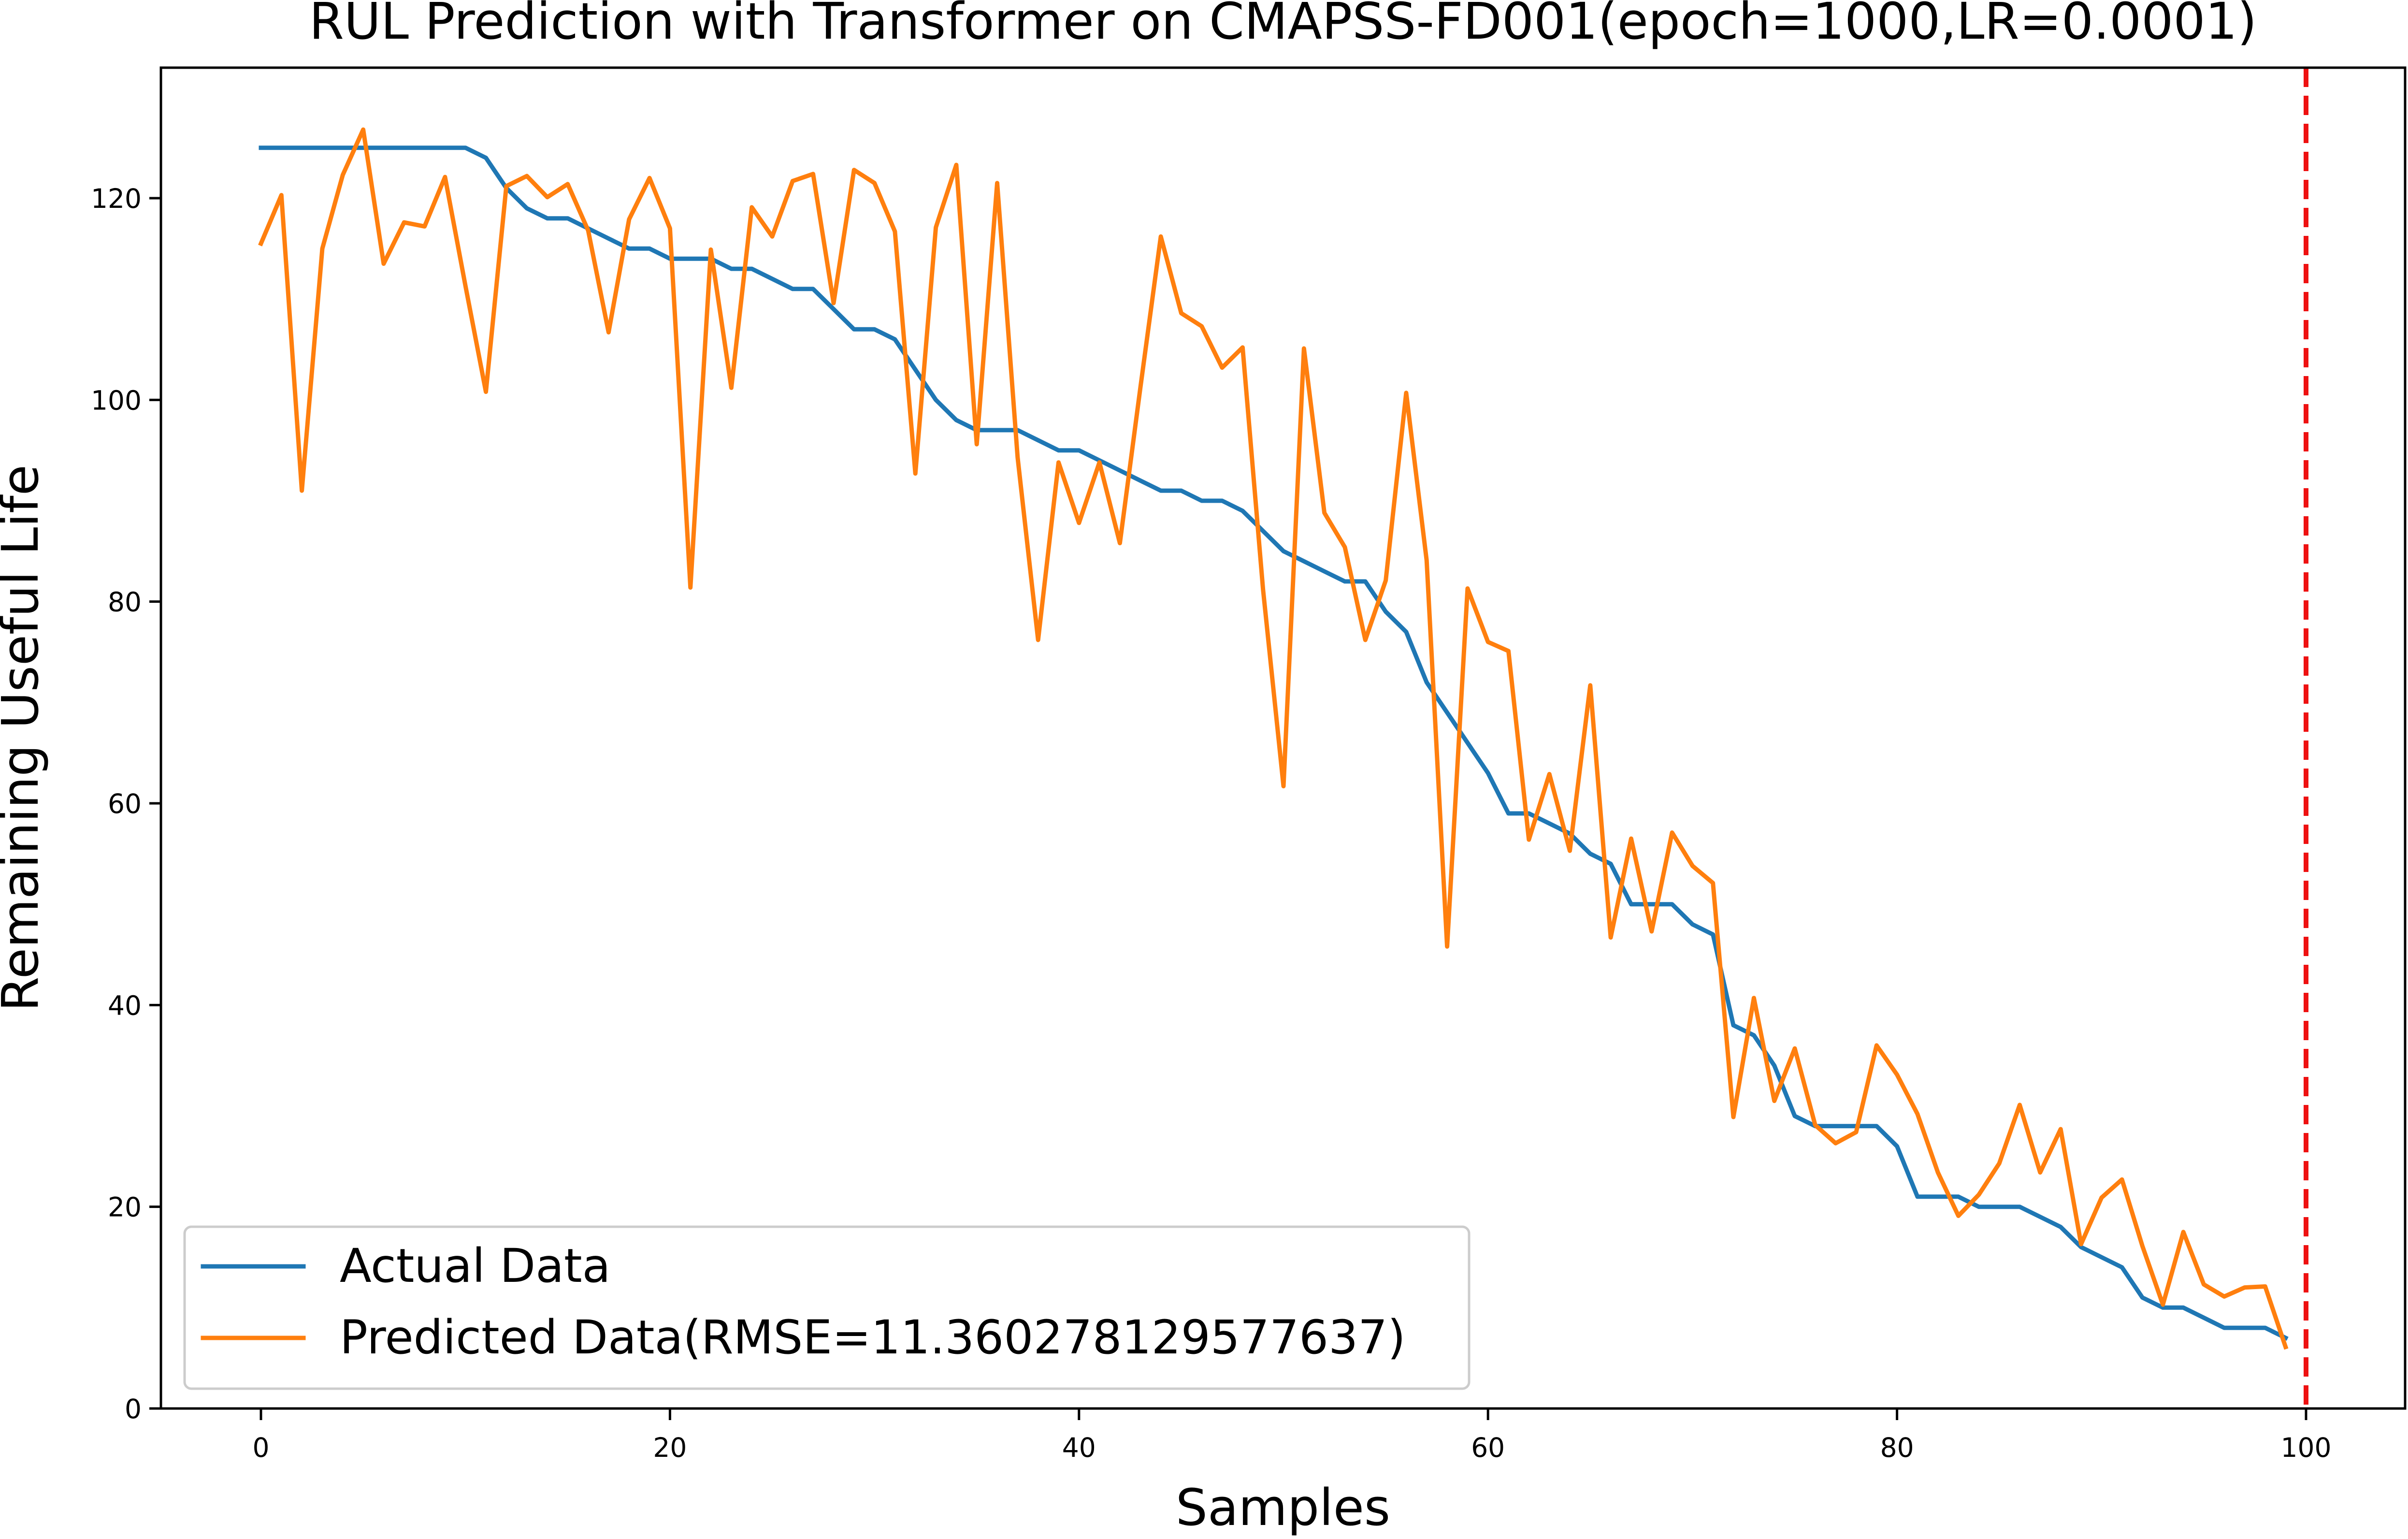 The image size is (2408, 1539). Describe the element at coordinates (2307, 1447) in the screenshot. I see `x-tick-label: 100` at that location.